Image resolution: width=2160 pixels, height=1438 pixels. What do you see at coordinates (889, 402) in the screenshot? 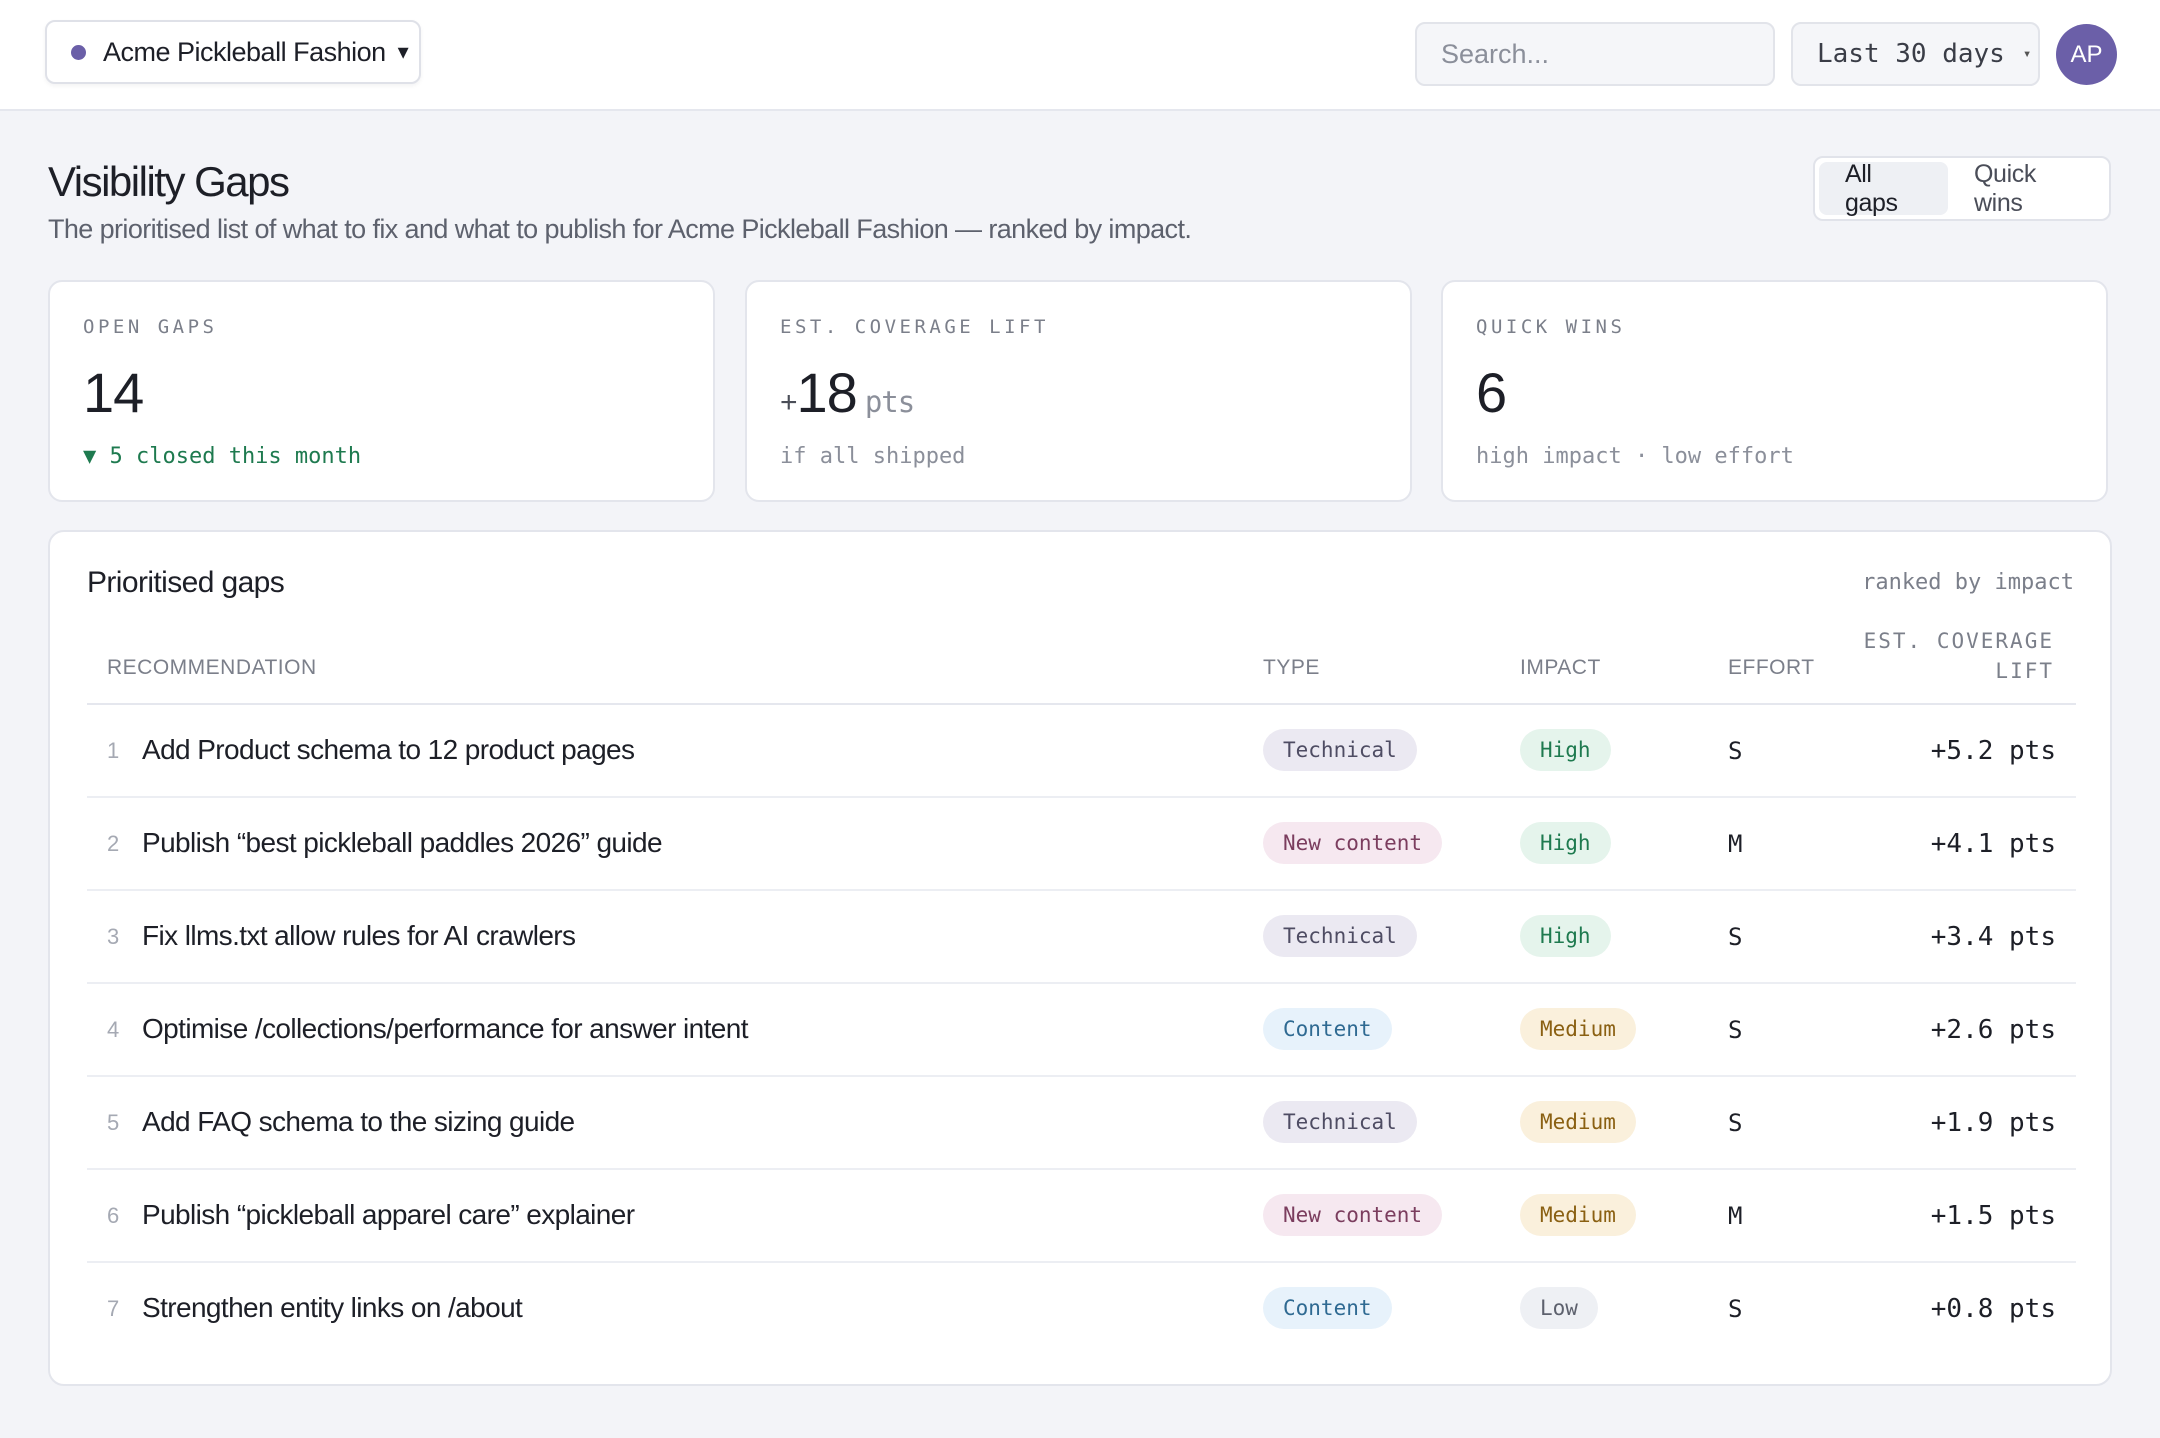
I see `kpi-unit: pts` at bounding box center [889, 402].